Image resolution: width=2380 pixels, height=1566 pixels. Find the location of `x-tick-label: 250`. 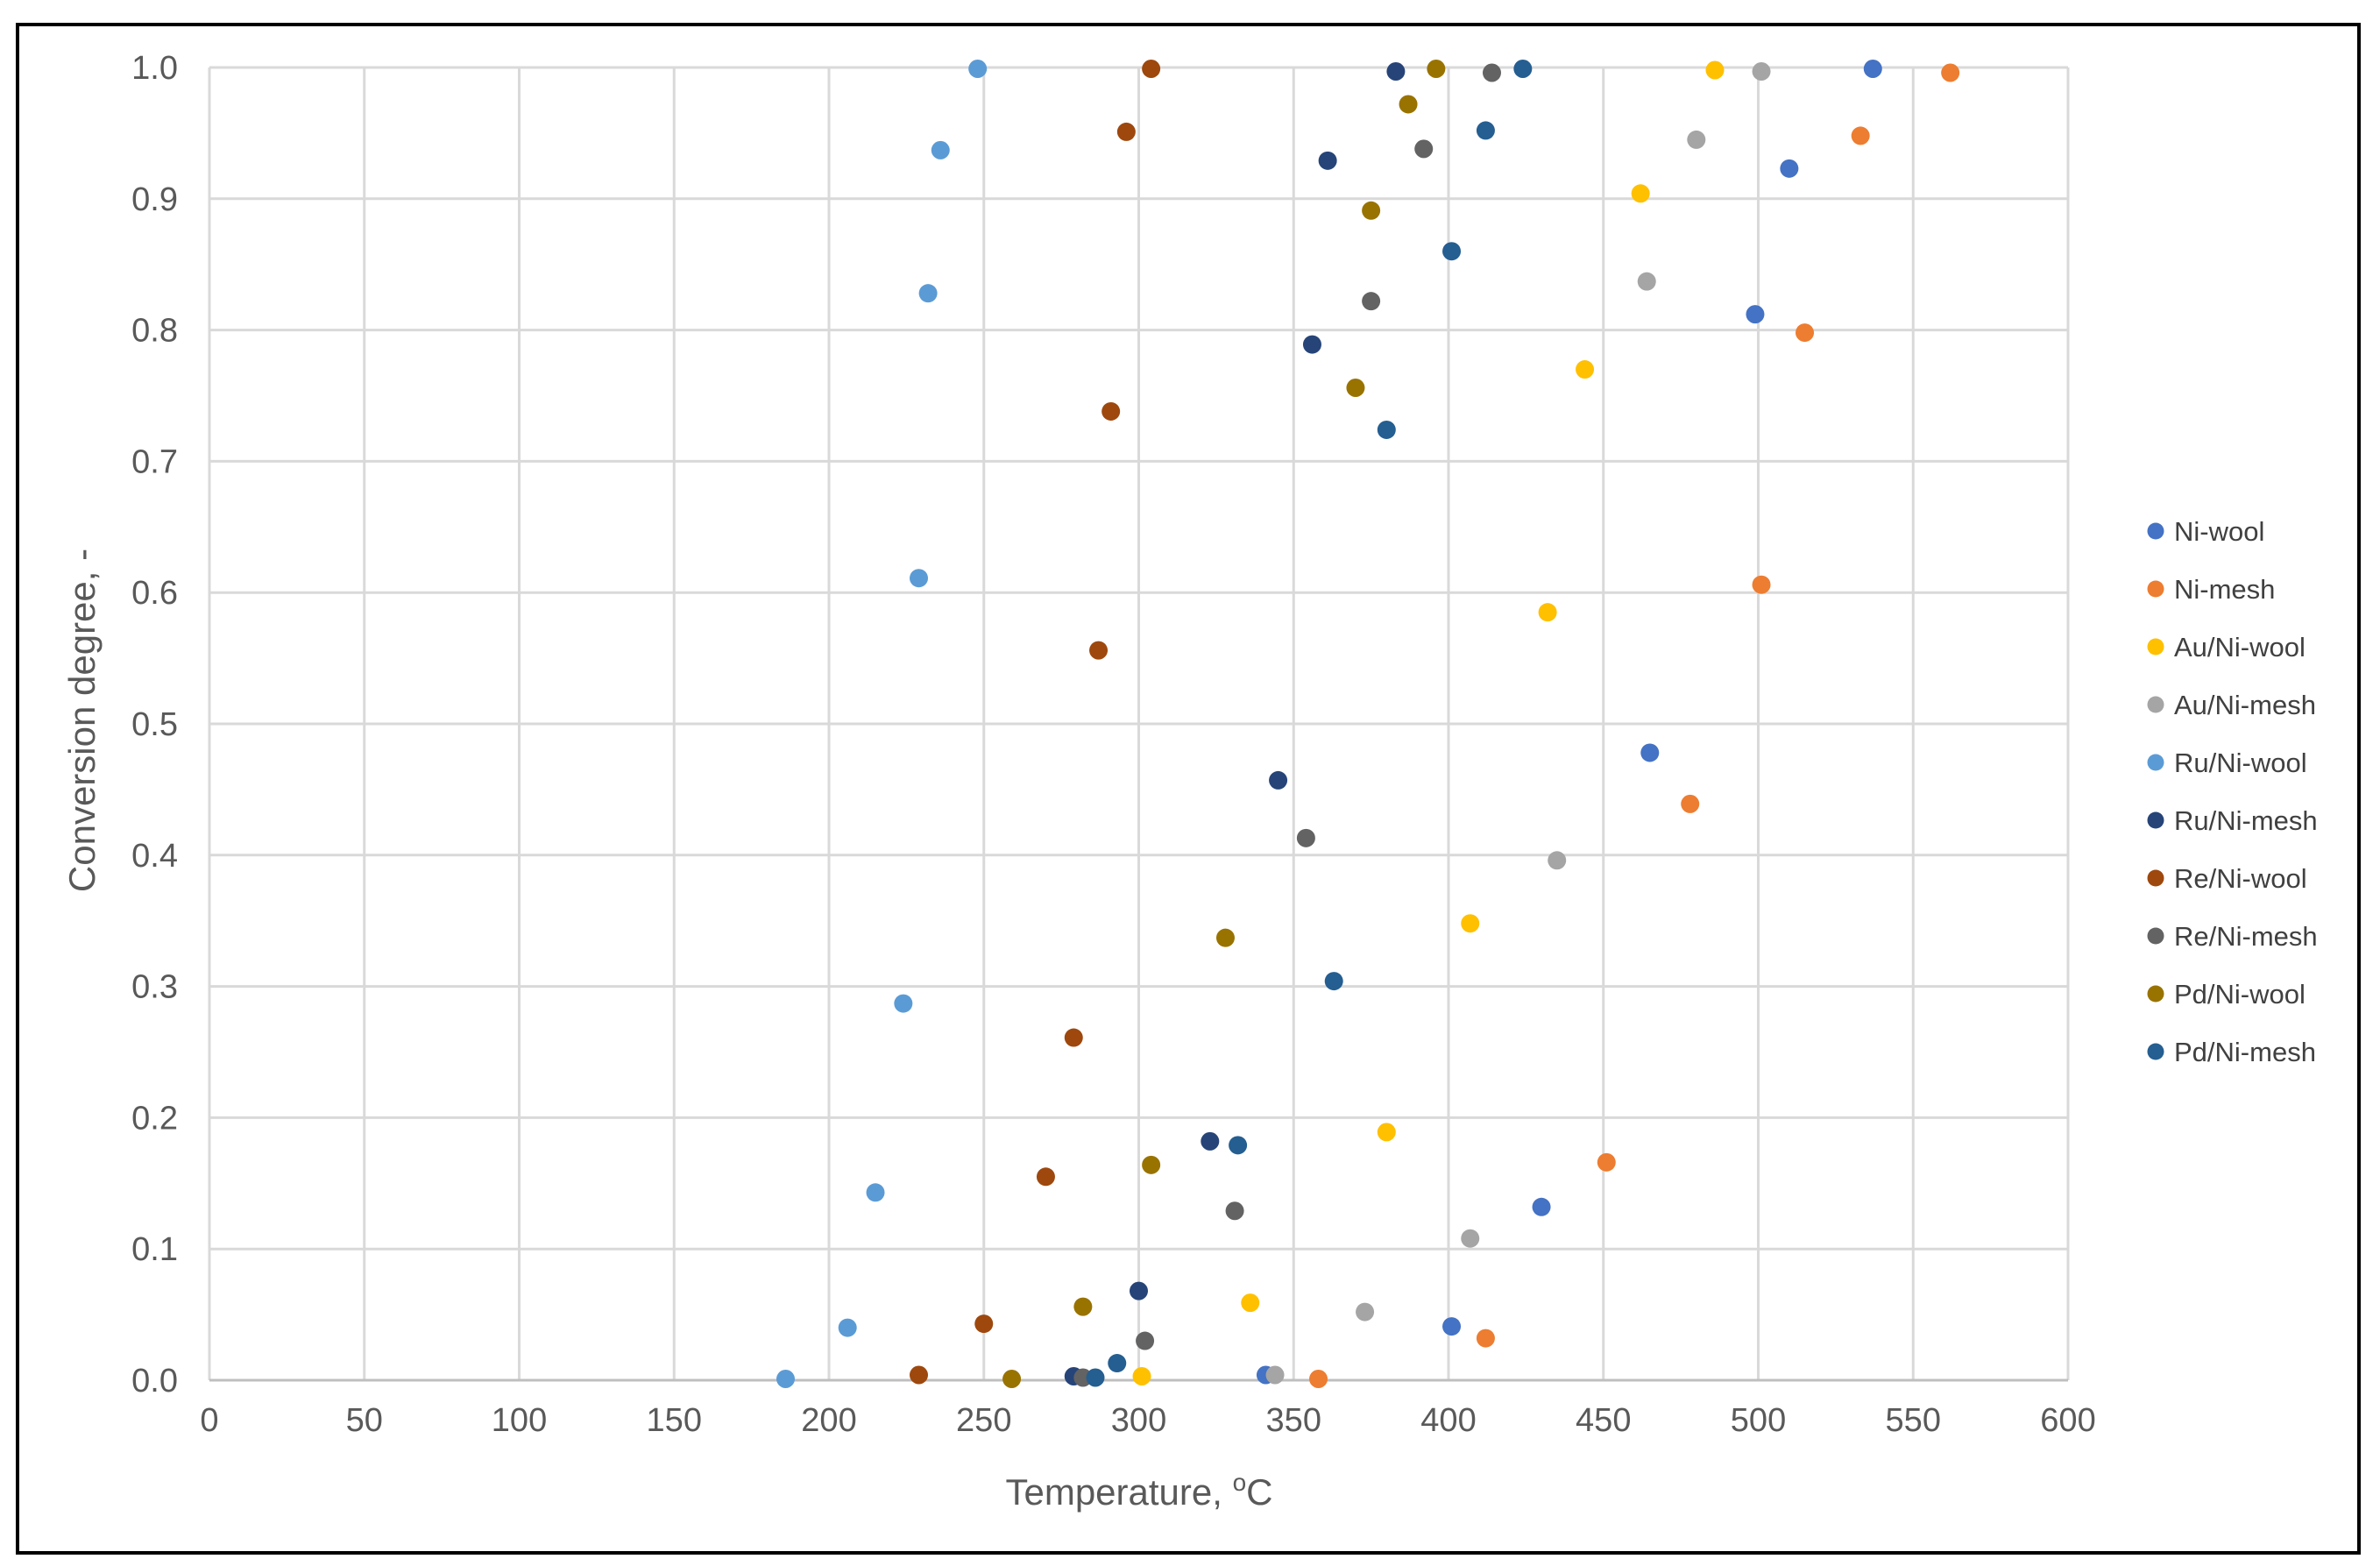

x-tick-label: 250 is located at coordinates (983, 1420).